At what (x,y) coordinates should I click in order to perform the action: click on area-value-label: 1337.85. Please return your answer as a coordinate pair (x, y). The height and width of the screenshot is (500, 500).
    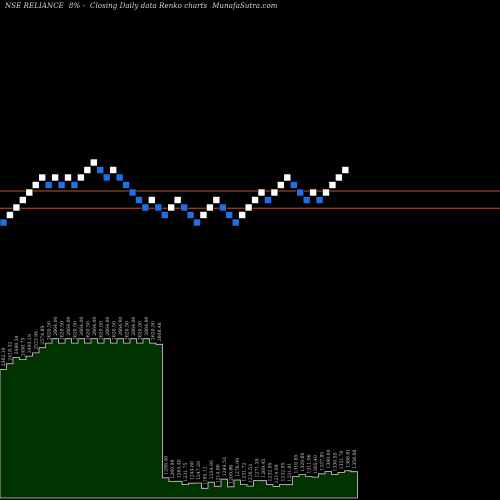
    Looking at the image, I should click on (322, 461).